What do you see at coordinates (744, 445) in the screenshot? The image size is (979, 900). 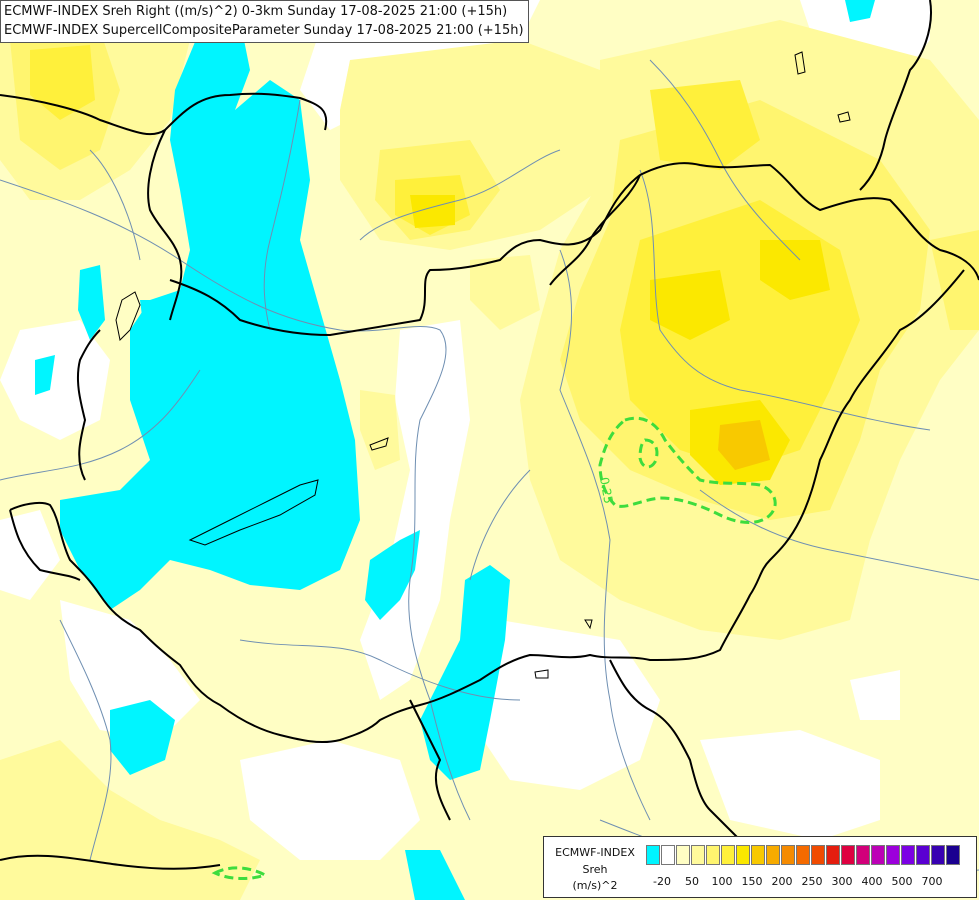 I see `field-orange` at bounding box center [744, 445].